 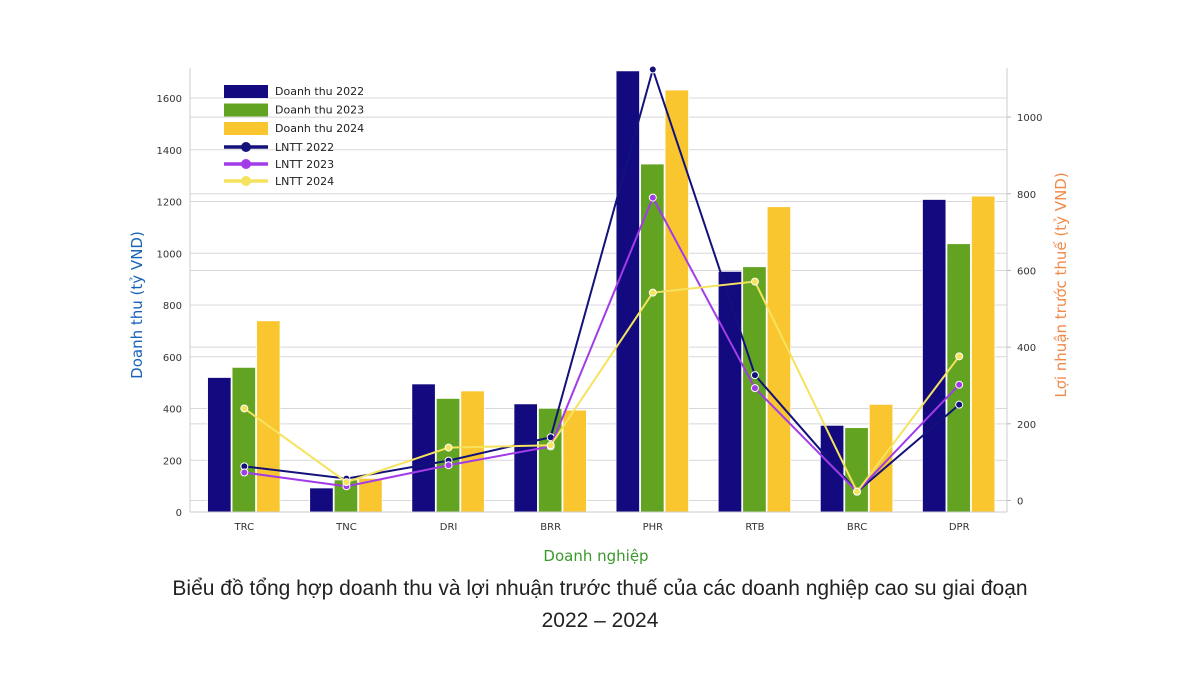 I want to click on bar-dpr-doanh-thu-2023, so click(x=958, y=378).